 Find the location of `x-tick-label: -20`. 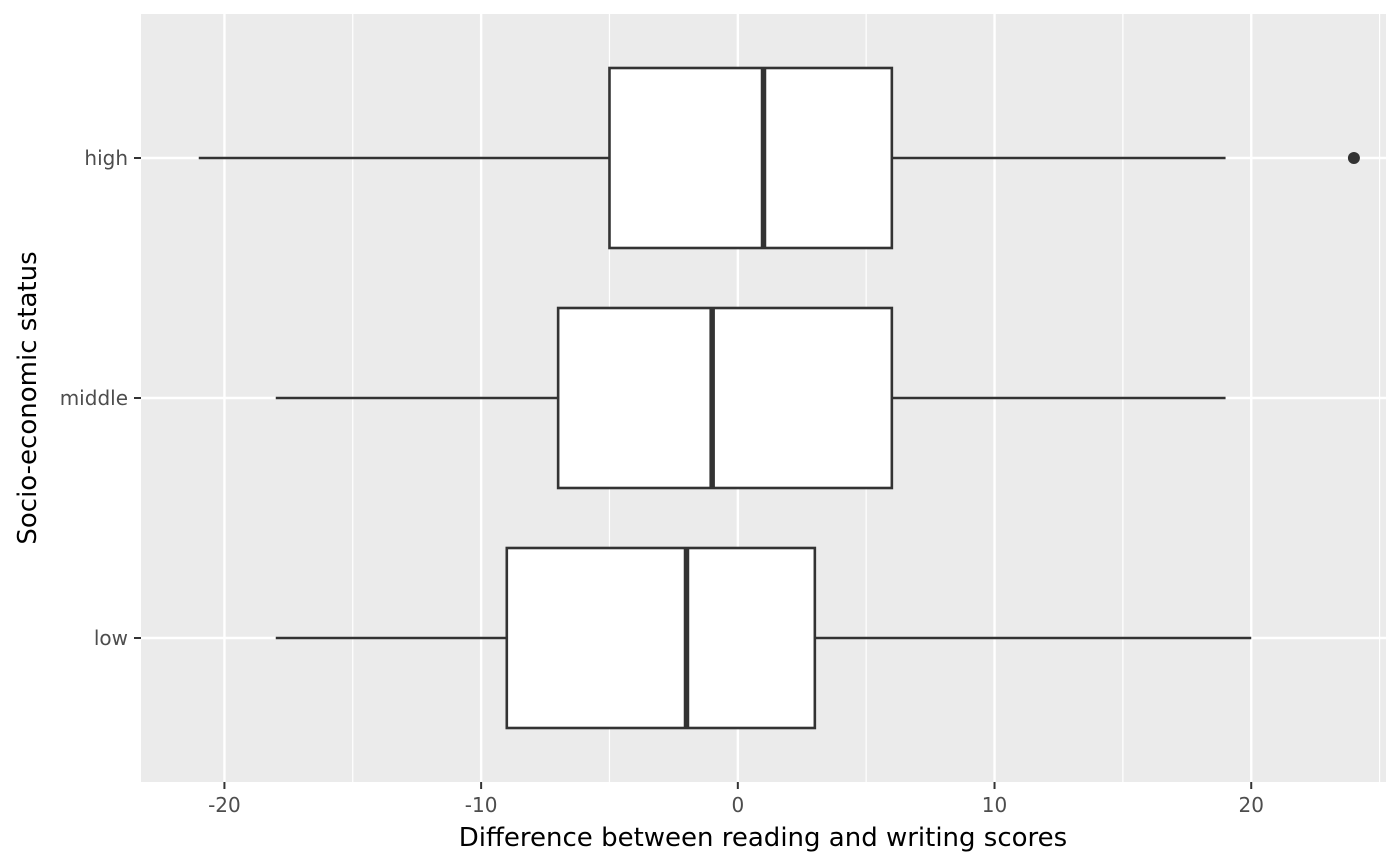

x-tick-label: -20 is located at coordinates (224, 805).